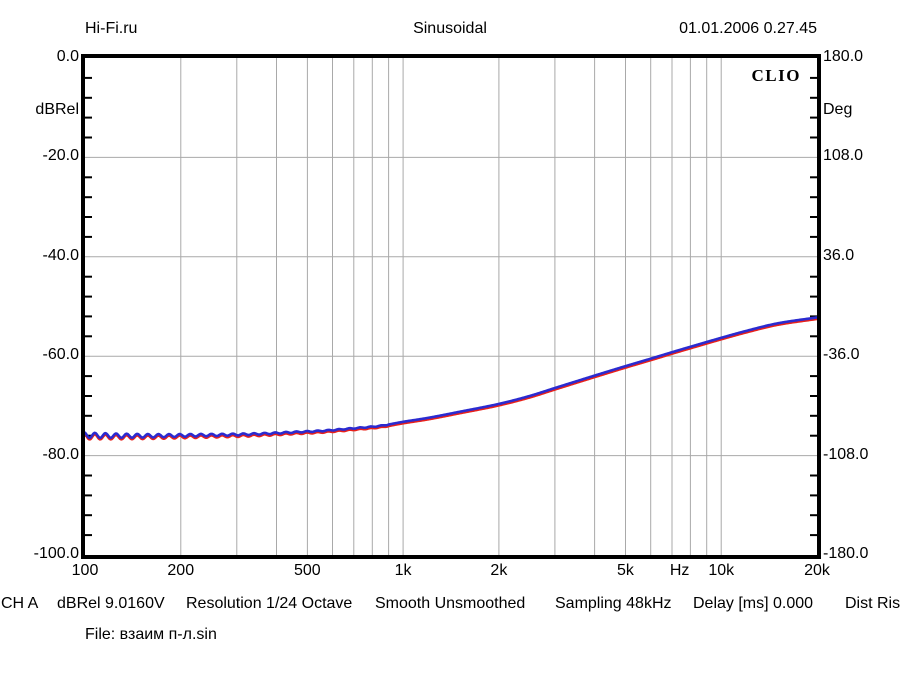 Image resolution: width=900 pixels, height=675 pixels. Describe the element at coordinates (748, 28) in the screenshot. I see `header-datetime: 01.01.2006 0.27.45` at that location.